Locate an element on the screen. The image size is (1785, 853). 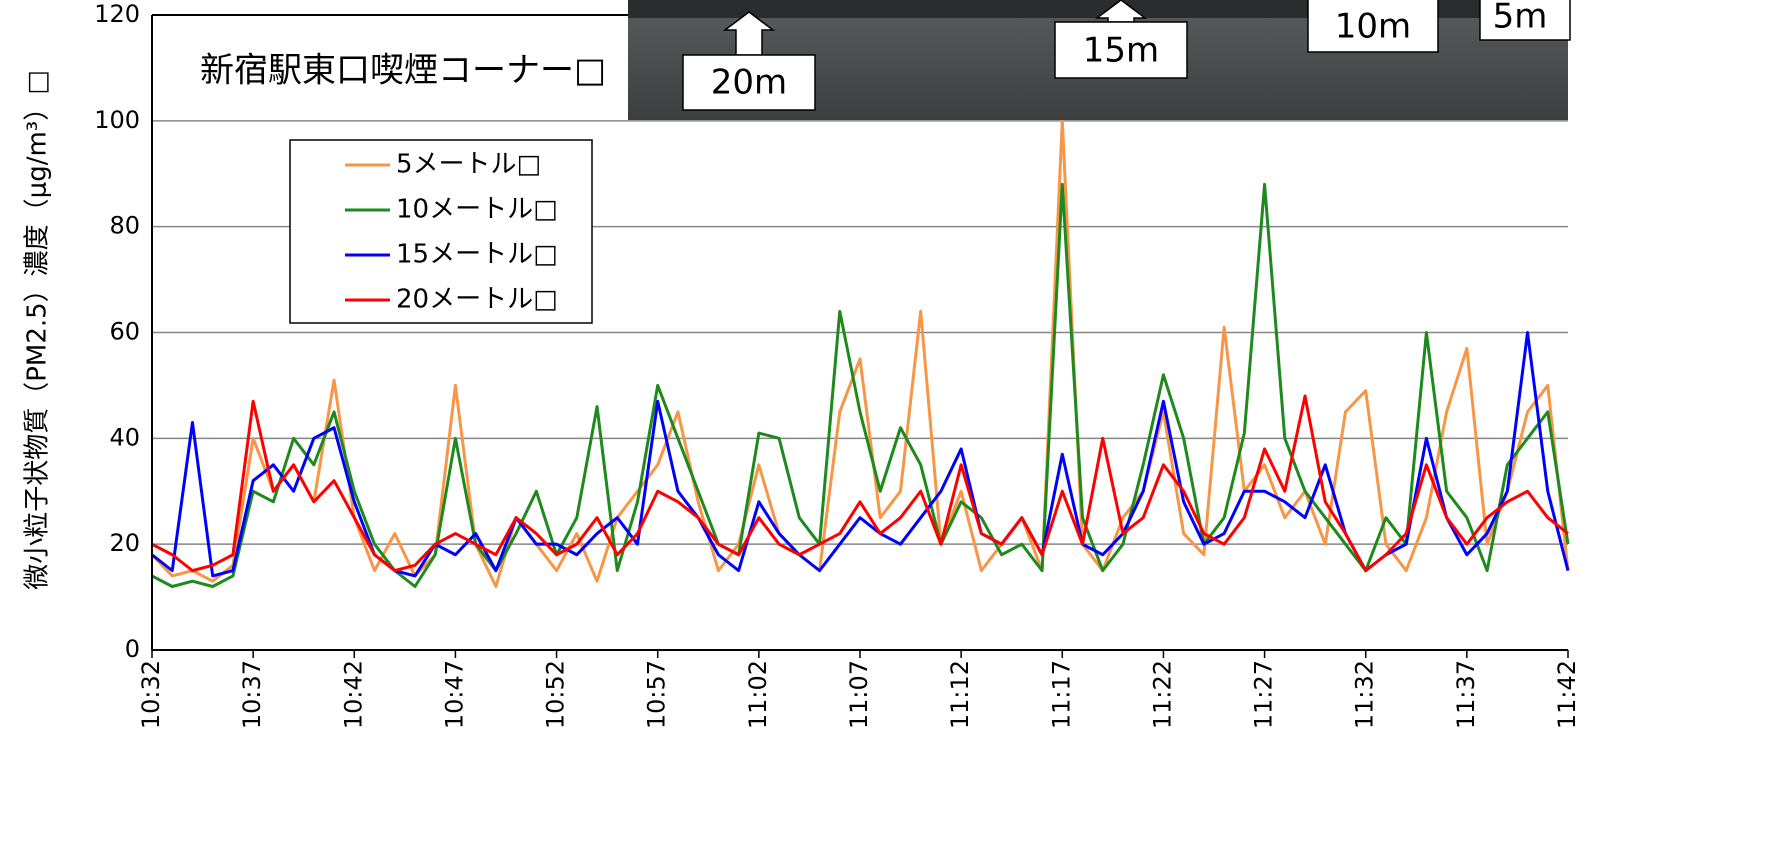
photo: 20m 15m 10m 5m is located at coordinates (1099, 60).